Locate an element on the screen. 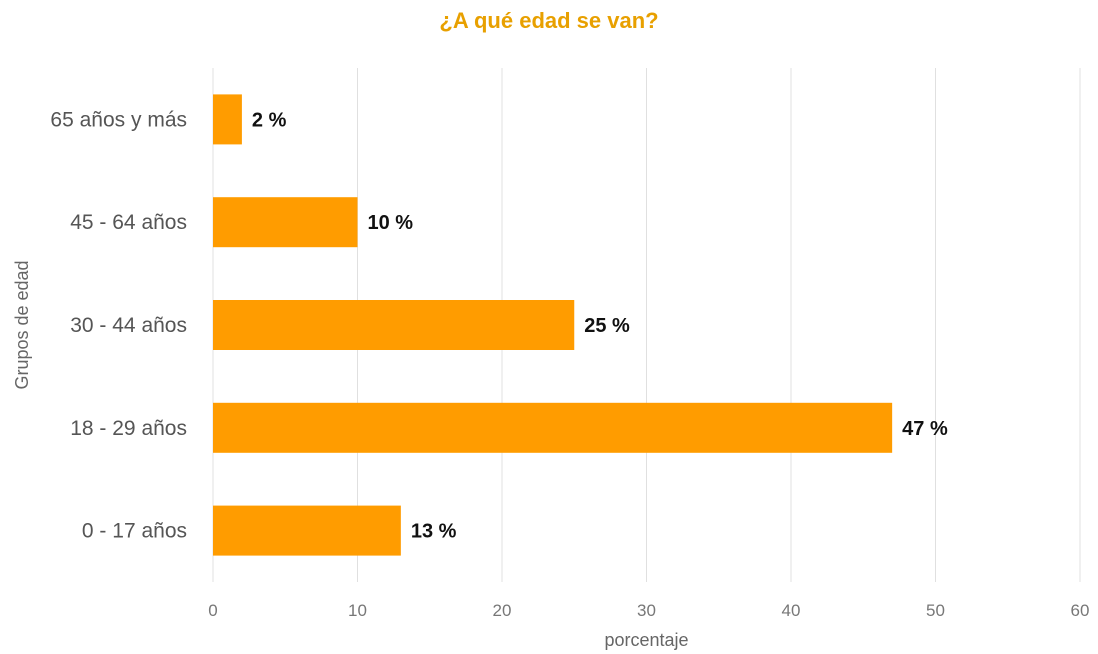  x-tick-labels: 0 10 20 30 40 50 60 is located at coordinates (648, 610).